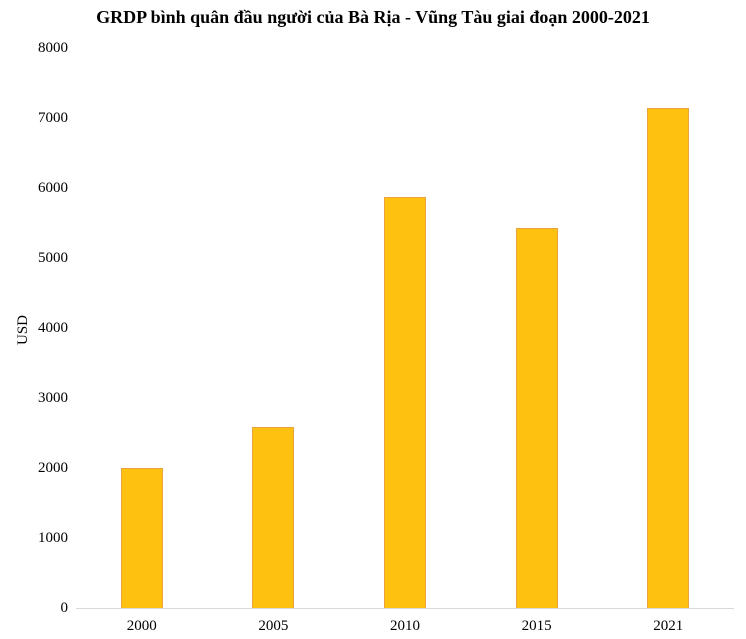 Image resolution: width=746 pixels, height=639 pixels. I want to click on x-tick-label-2010: 2010, so click(405, 626).